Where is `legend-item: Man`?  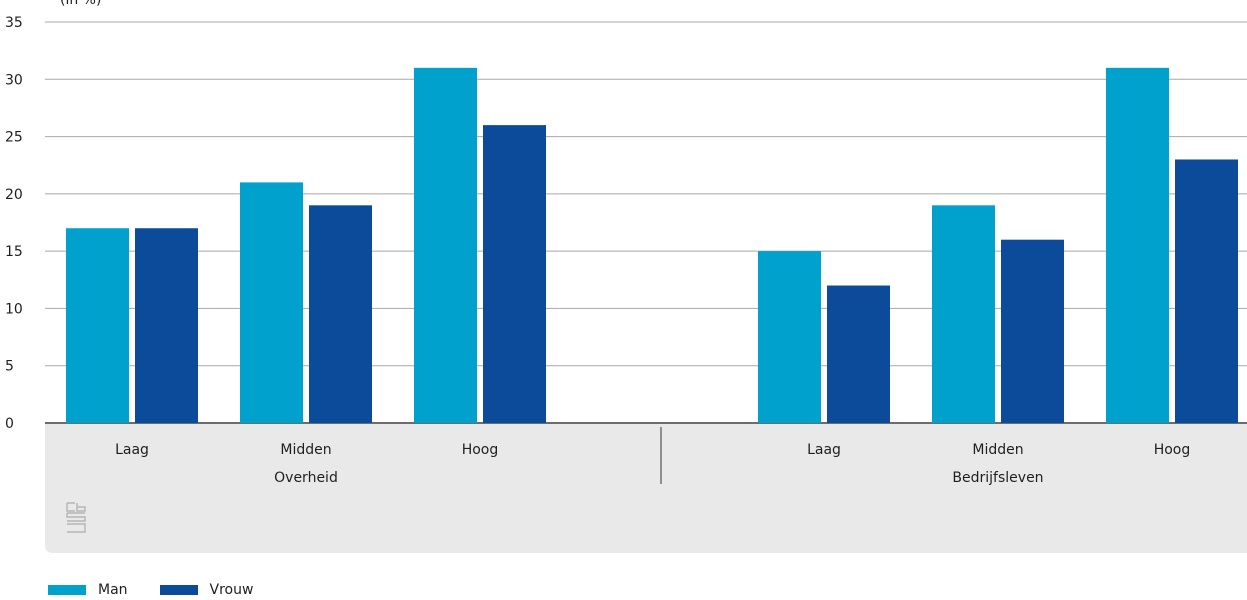 legend-item: Man is located at coordinates (88, 590).